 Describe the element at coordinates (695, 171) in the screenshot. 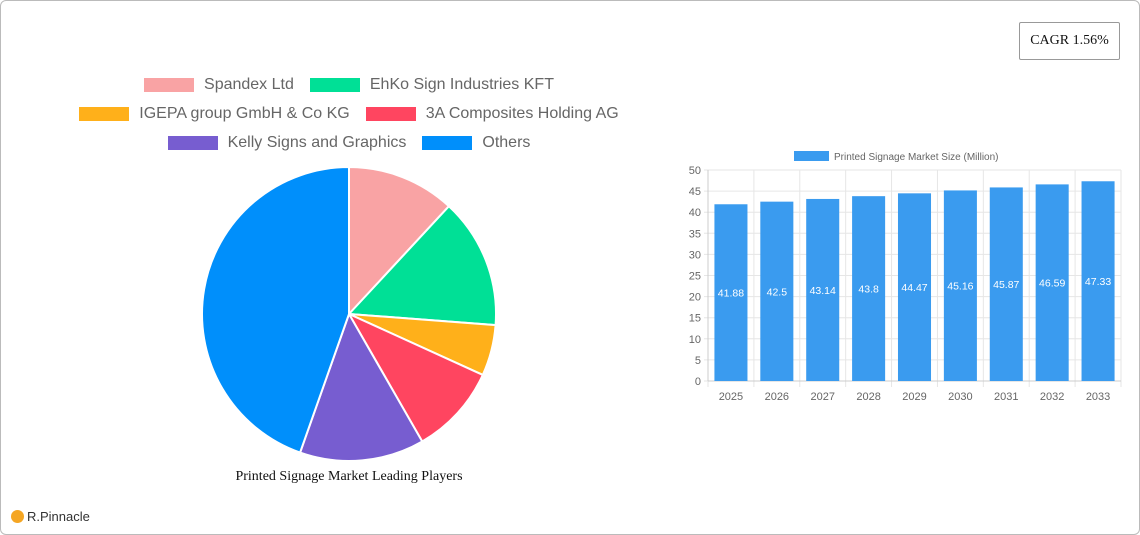

I see `y-tick-label: 50` at that location.